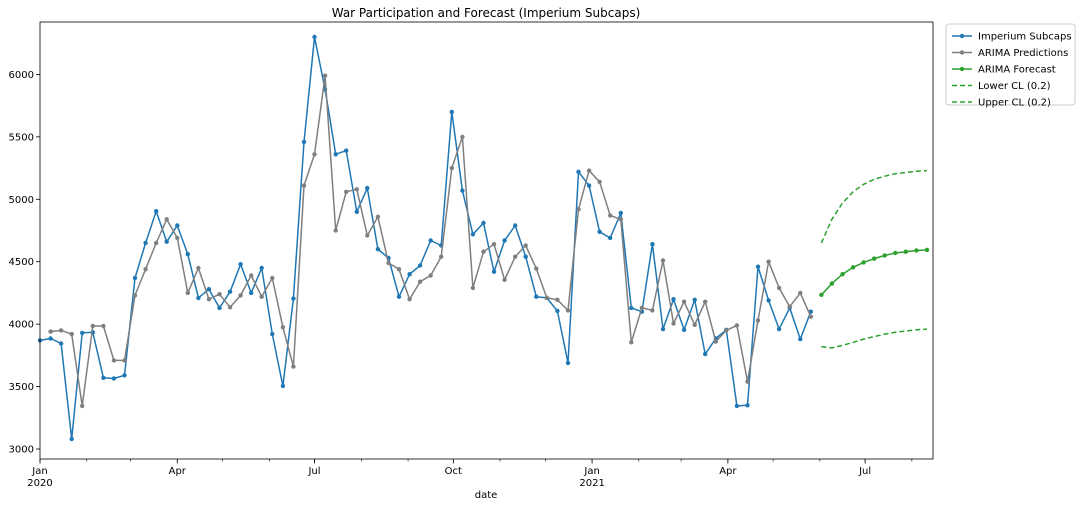  What do you see at coordinates (21, 137) in the screenshot?
I see `y-tick-label: 5500` at bounding box center [21, 137].